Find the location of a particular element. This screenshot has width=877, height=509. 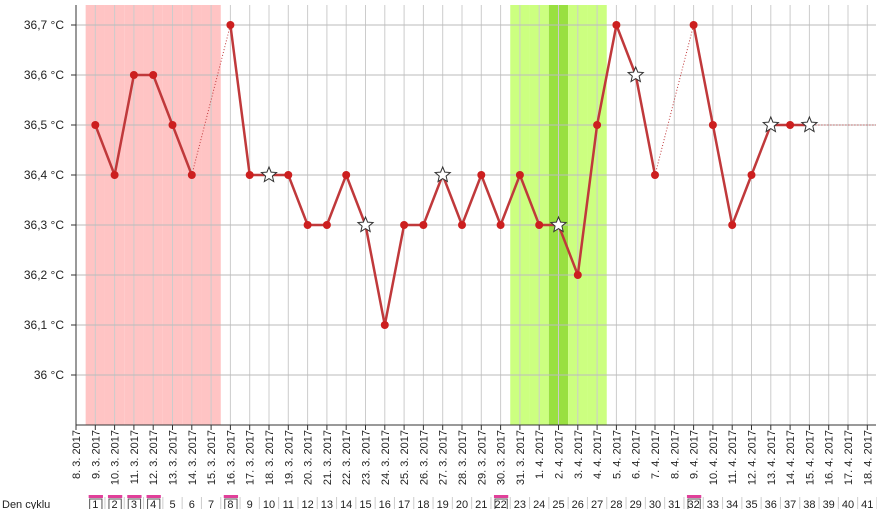

y-tick-label: 36,2 °C is located at coordinates (44, 275).